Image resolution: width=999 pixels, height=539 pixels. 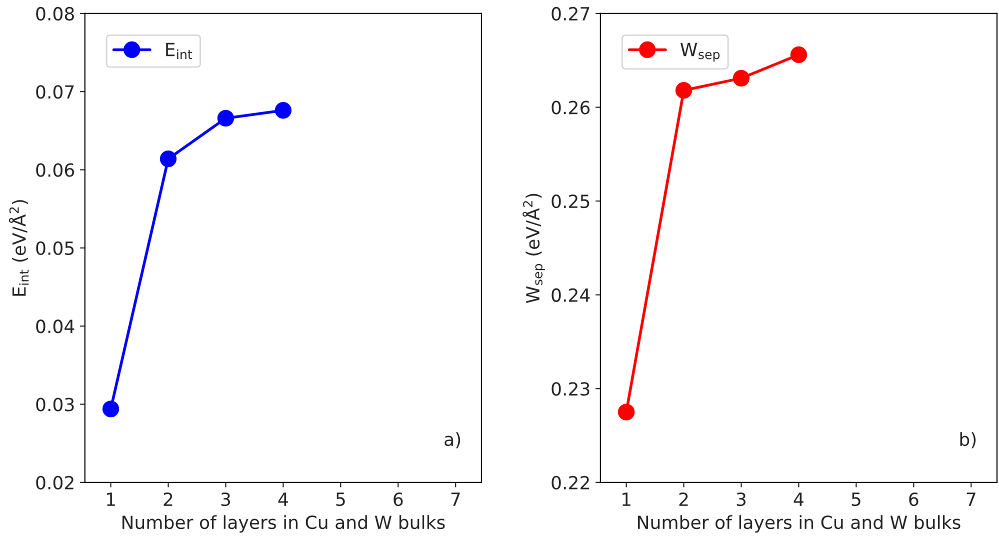 What do you see at coordinates (571, 389) in the screenshot?
I see `y-tick-label: 0.23` at bounding box center [571, 389].